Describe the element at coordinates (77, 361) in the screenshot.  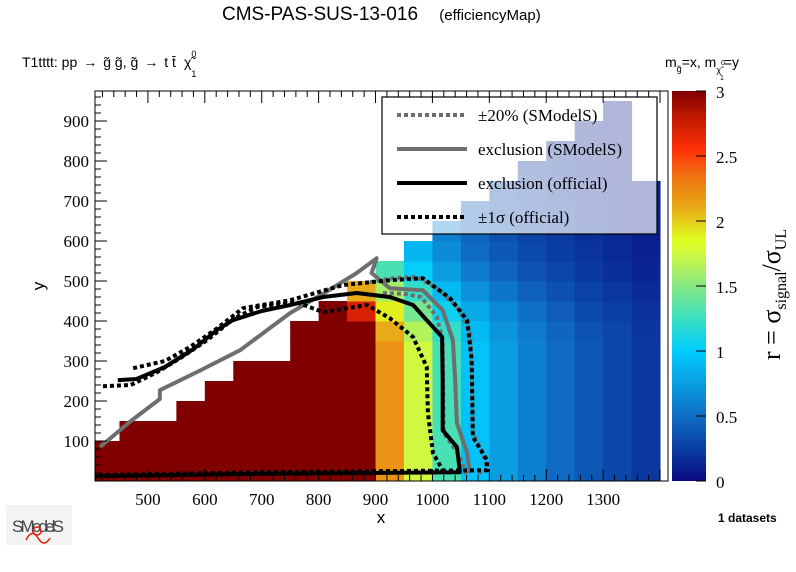
I see `y-tick-label: 300` at that location.